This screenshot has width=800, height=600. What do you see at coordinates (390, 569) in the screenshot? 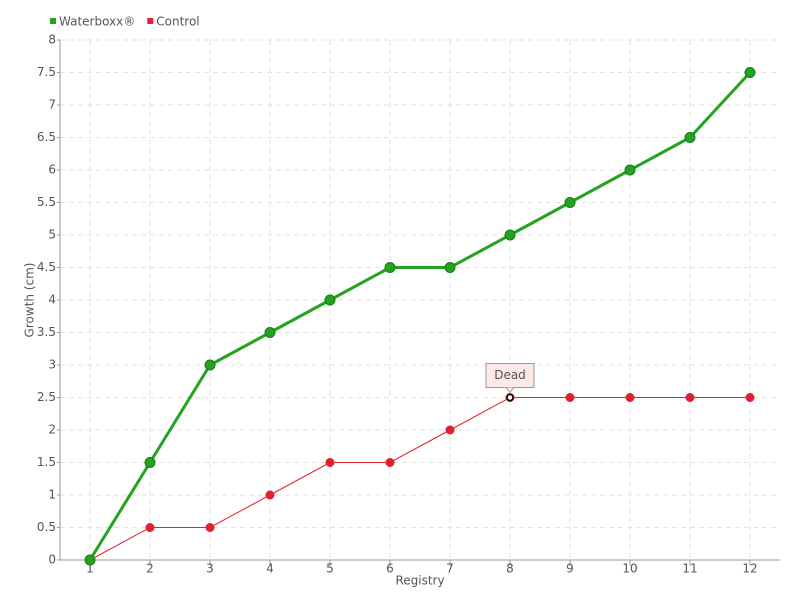
I see `x-tick-label: 6` at bounding box center [390, 569].